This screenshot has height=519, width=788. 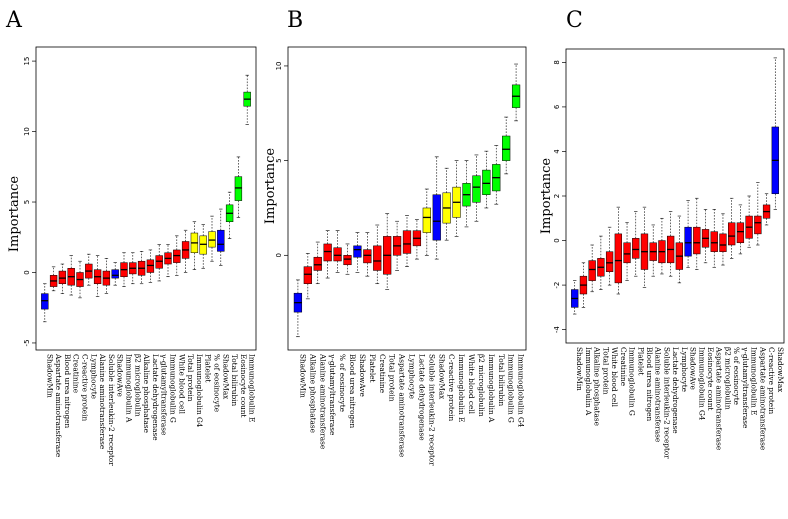 What do you see at coordinates (181, 384) in the screenshot?
I see `panel-a-category-label: White blood cell` at bounding box center [181, 384].